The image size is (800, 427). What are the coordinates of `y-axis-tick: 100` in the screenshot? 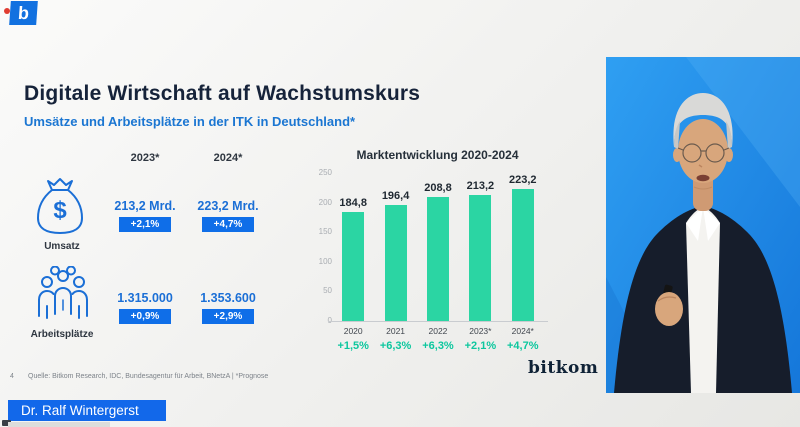 It's located at (325, 261).